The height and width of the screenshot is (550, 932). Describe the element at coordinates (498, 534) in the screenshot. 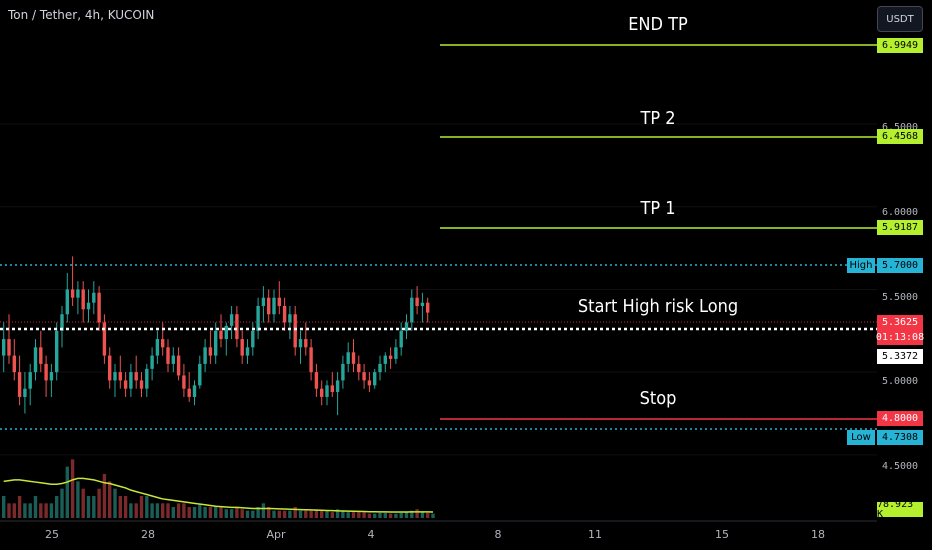

I see `time-tick: 8` at that location.